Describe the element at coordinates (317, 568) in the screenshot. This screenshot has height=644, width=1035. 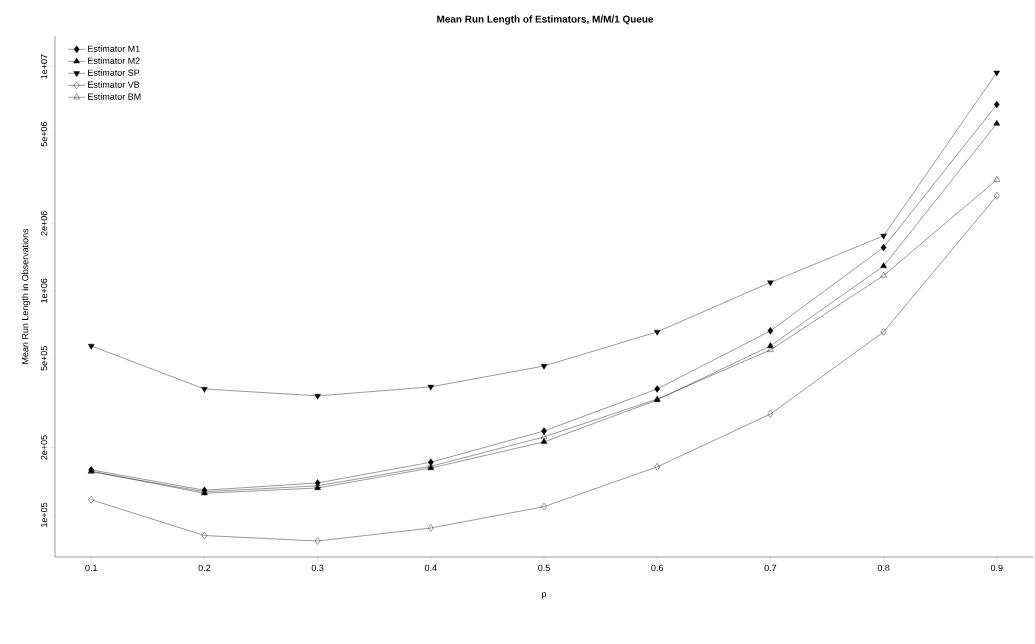
I see `x-tick-label: 0.3` at that location.